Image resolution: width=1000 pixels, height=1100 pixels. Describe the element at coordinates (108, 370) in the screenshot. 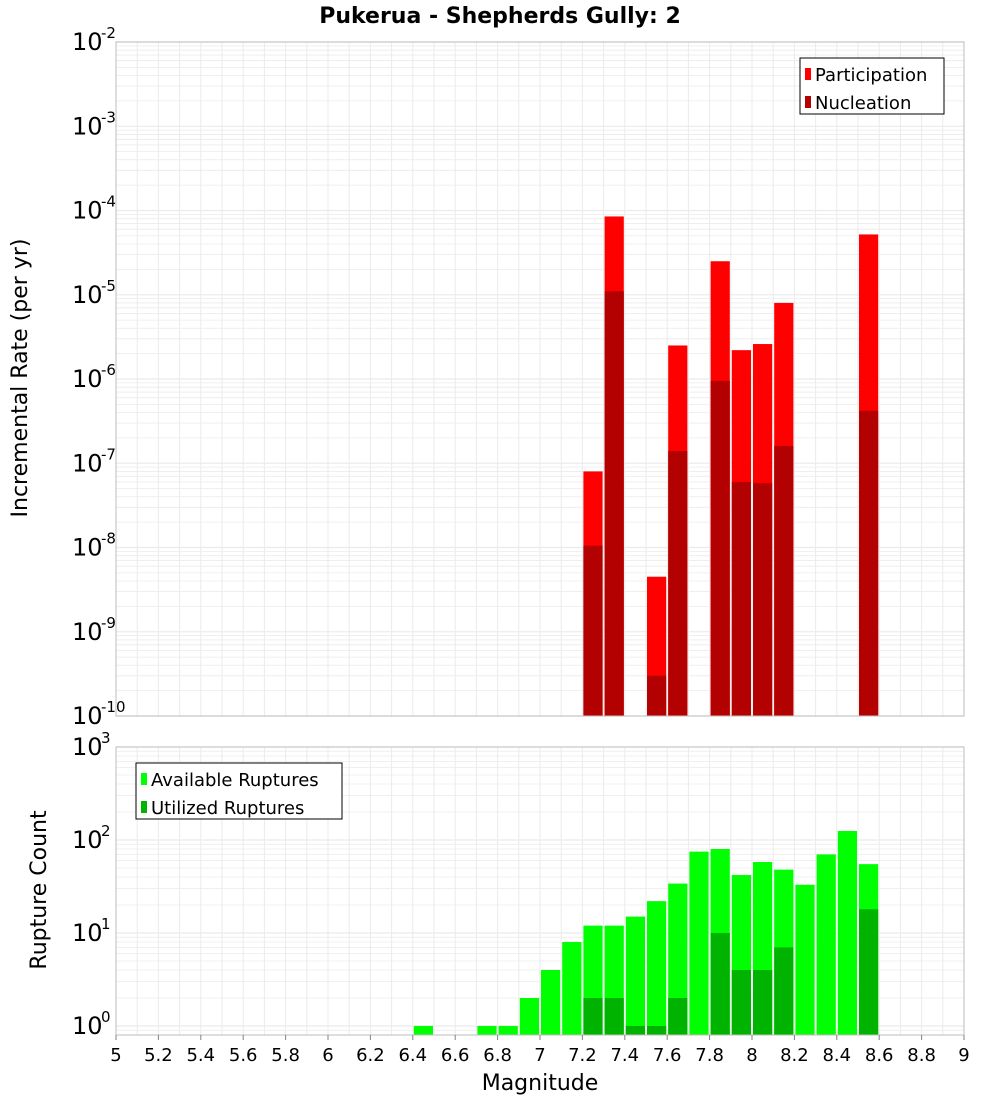

I see `y-tick-exponent: -6` at that location.